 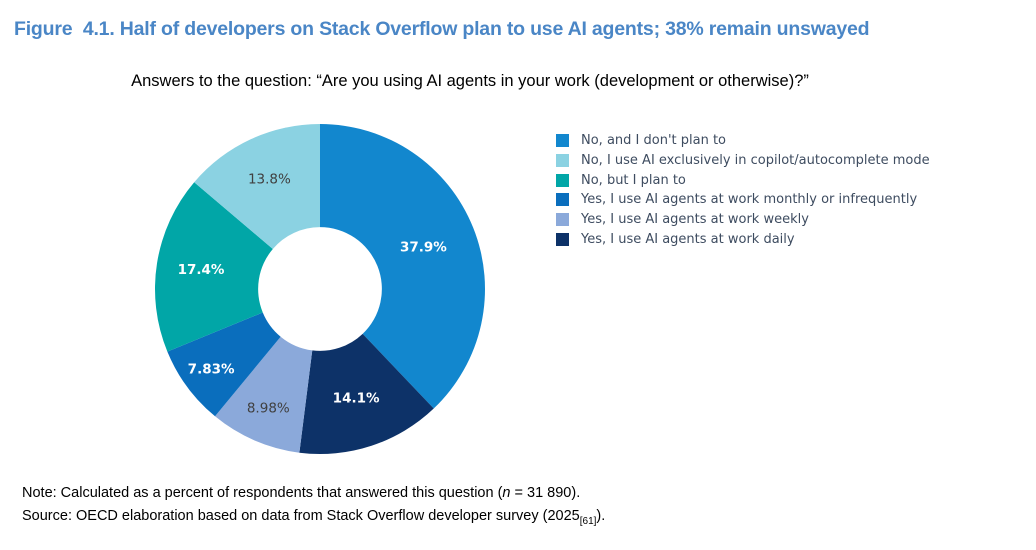 What do you see at coordinates (695, 220) in the screenshot?
I see `legend-label: Yes, I use AI agents at work weekly` at bounding box center [695, 220].